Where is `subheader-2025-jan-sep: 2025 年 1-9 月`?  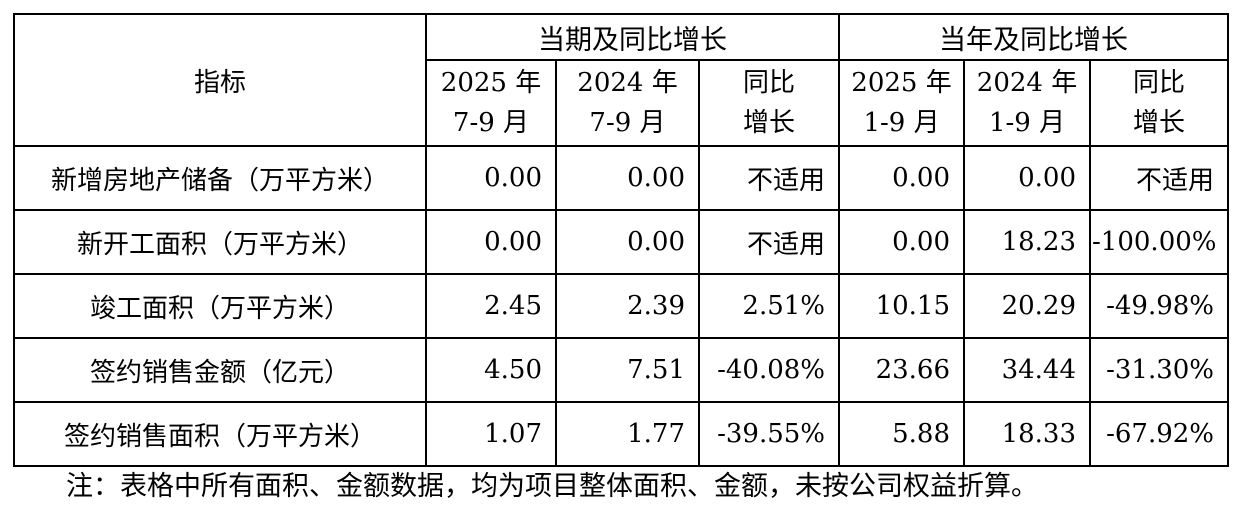
subheader-2025-jan-sep: 2025 年 1-9 月 is located at coordinates (902, 103).